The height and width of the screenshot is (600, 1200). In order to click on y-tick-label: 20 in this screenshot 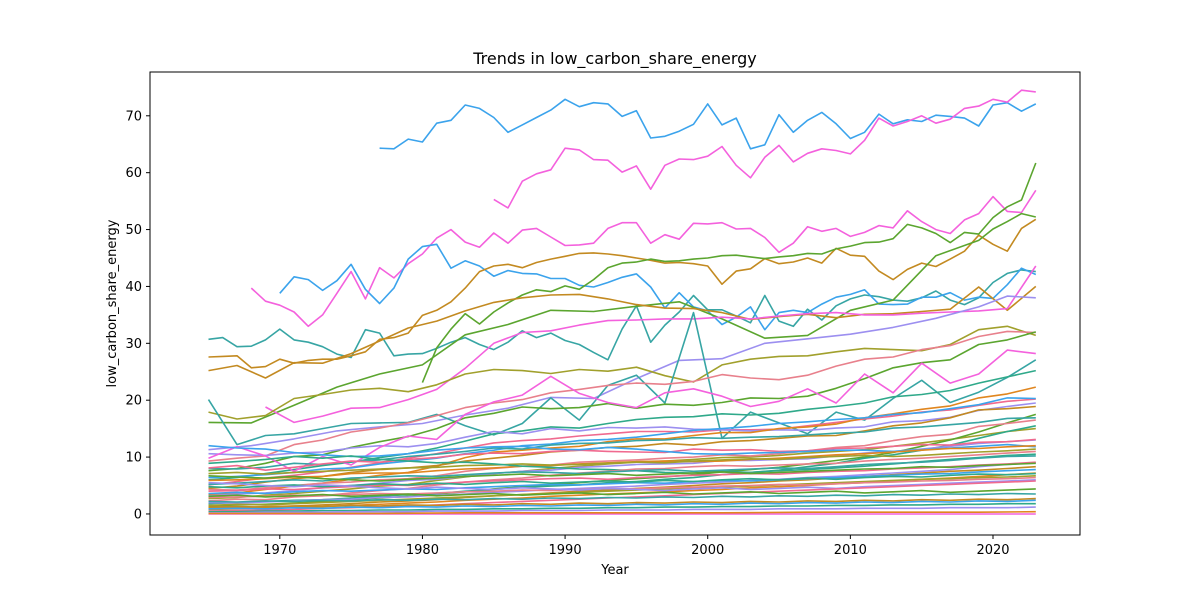, I will do `click(133, 401)`.